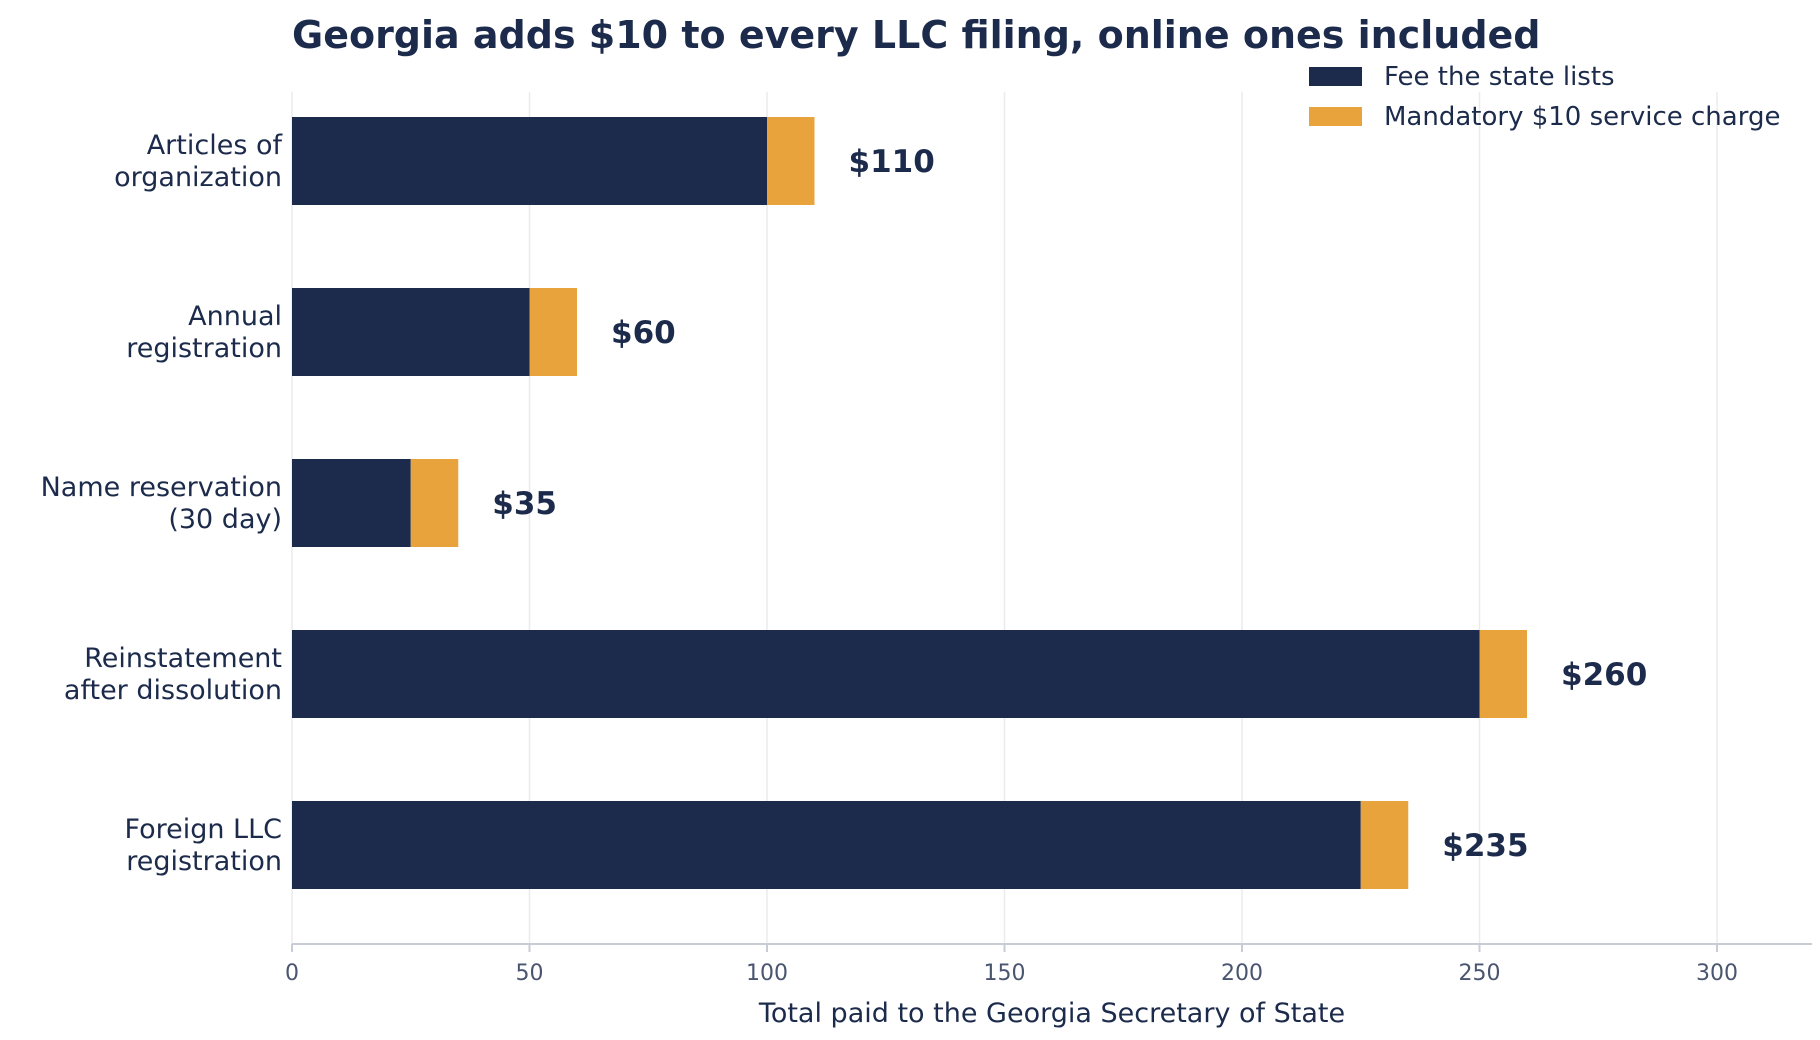 The width and height of the screenshot is (1820, 1040). Describe the element at coordinates (643, 333) in the screenshot. I see `total-label-1: $60` at that location.